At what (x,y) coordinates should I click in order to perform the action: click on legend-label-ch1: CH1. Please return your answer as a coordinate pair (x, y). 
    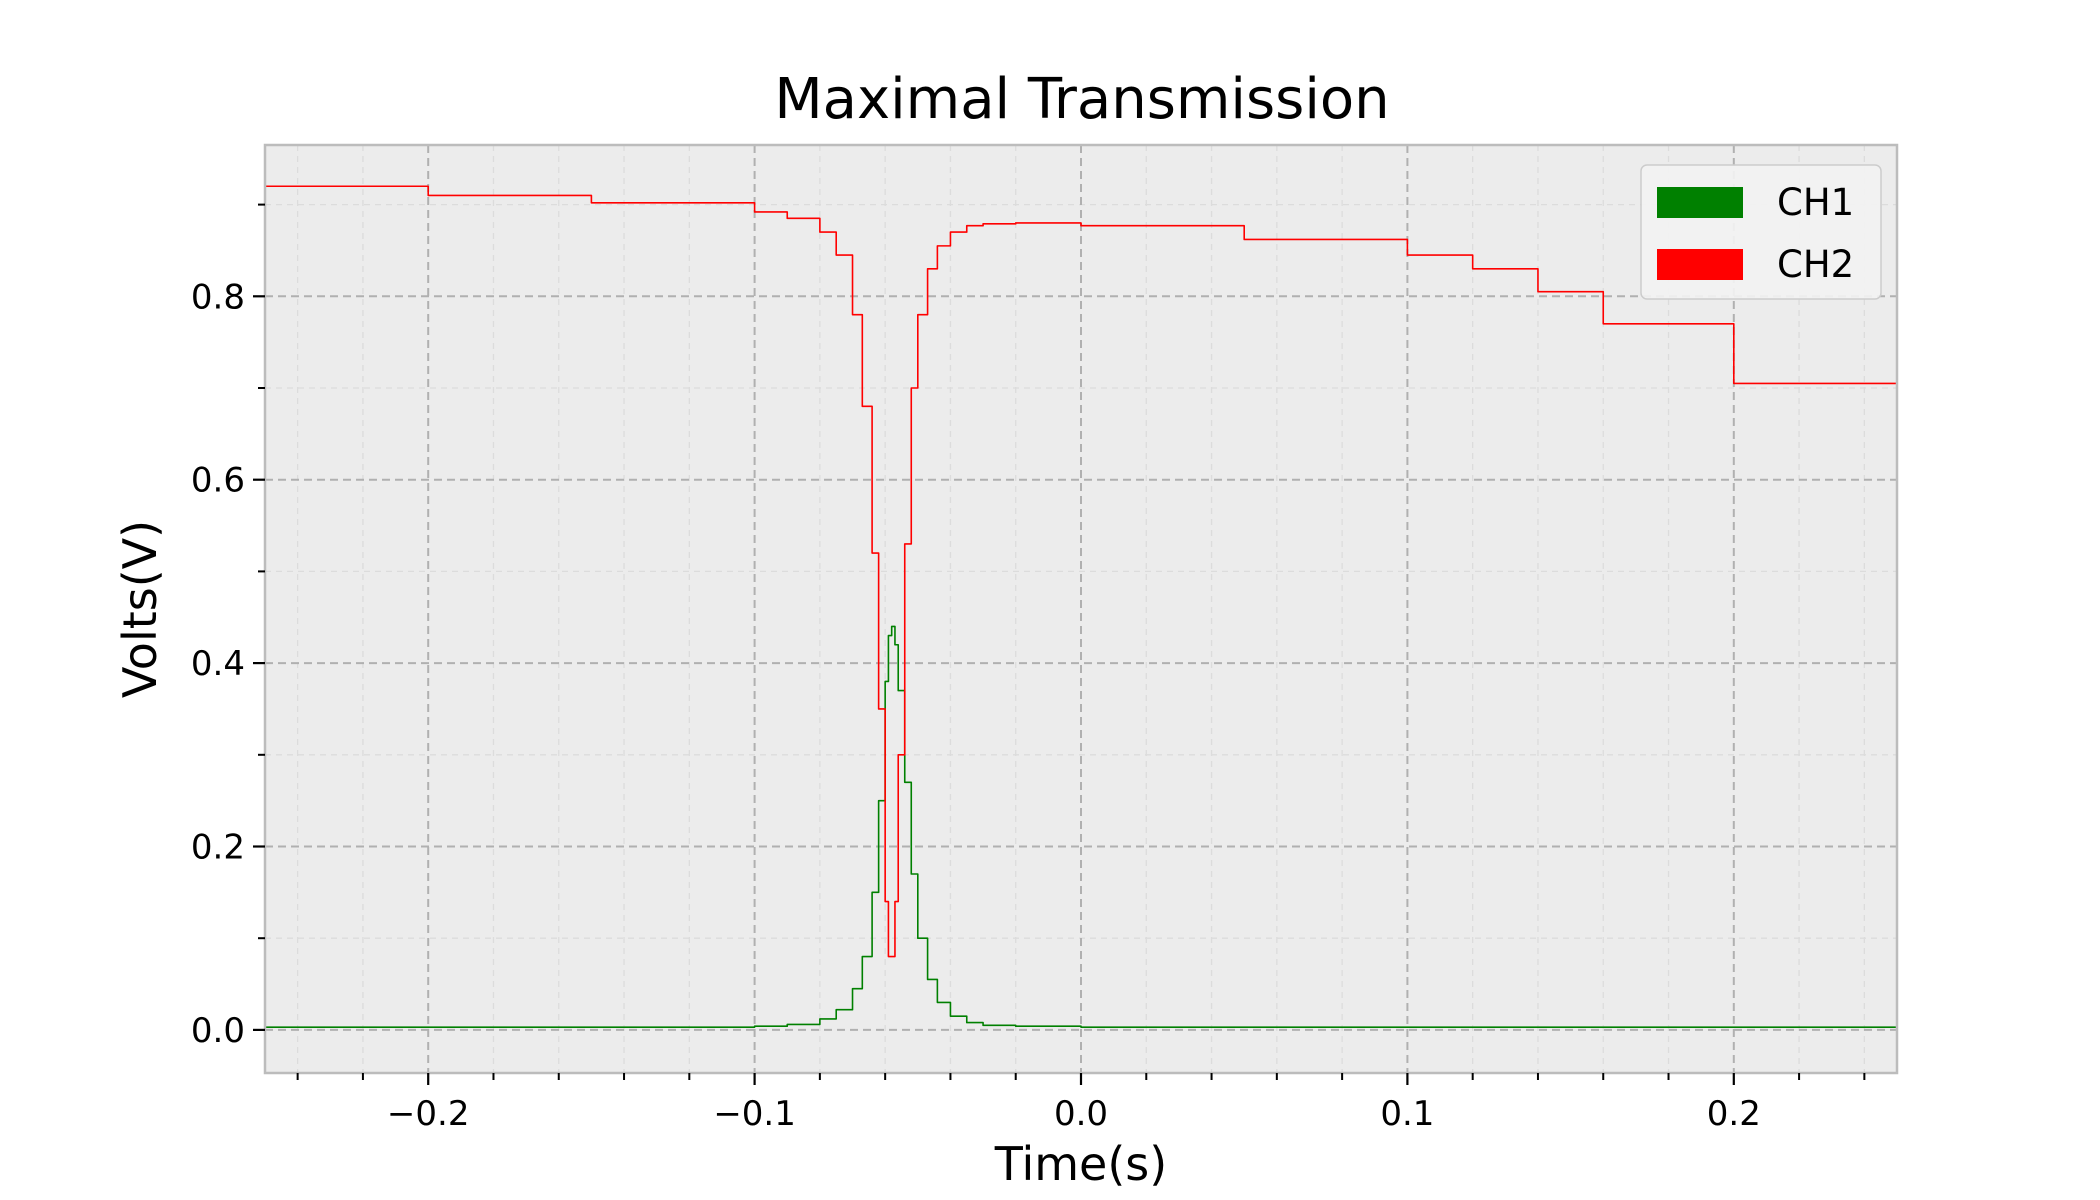
    Looking at the image, I should click on (1815, 202).